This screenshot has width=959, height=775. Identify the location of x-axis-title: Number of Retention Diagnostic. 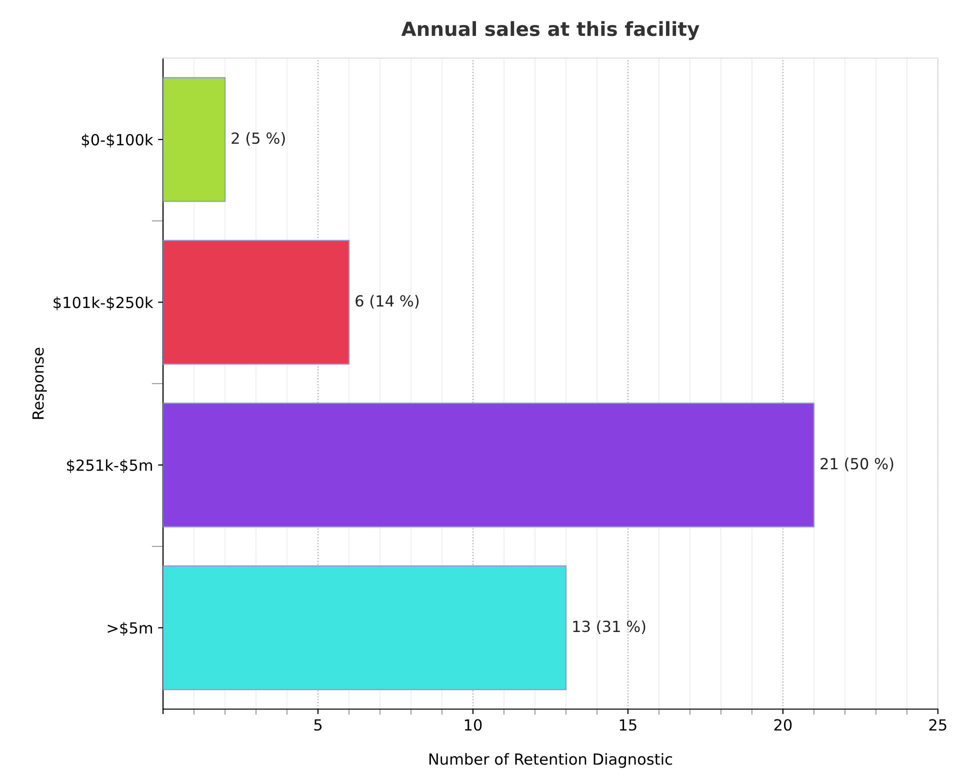
(550, 760).